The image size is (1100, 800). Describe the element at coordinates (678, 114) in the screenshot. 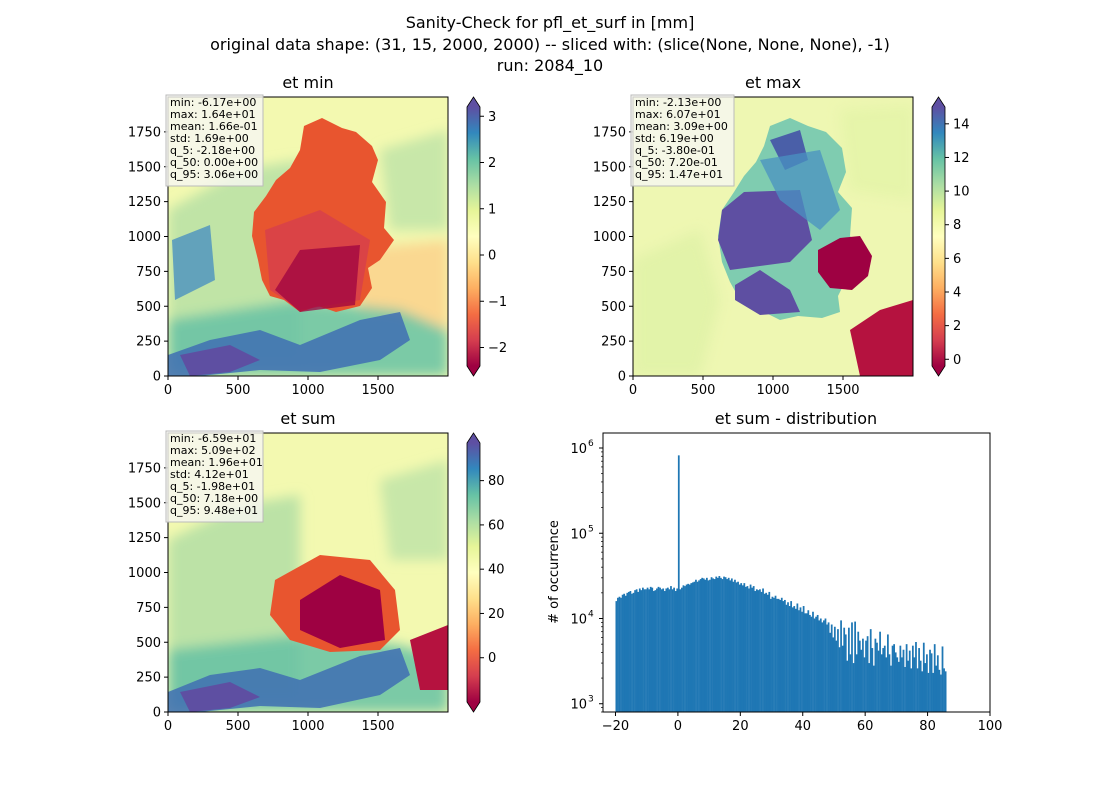

I see `et-max-stat-line: max: 6.07e+01` at that location.